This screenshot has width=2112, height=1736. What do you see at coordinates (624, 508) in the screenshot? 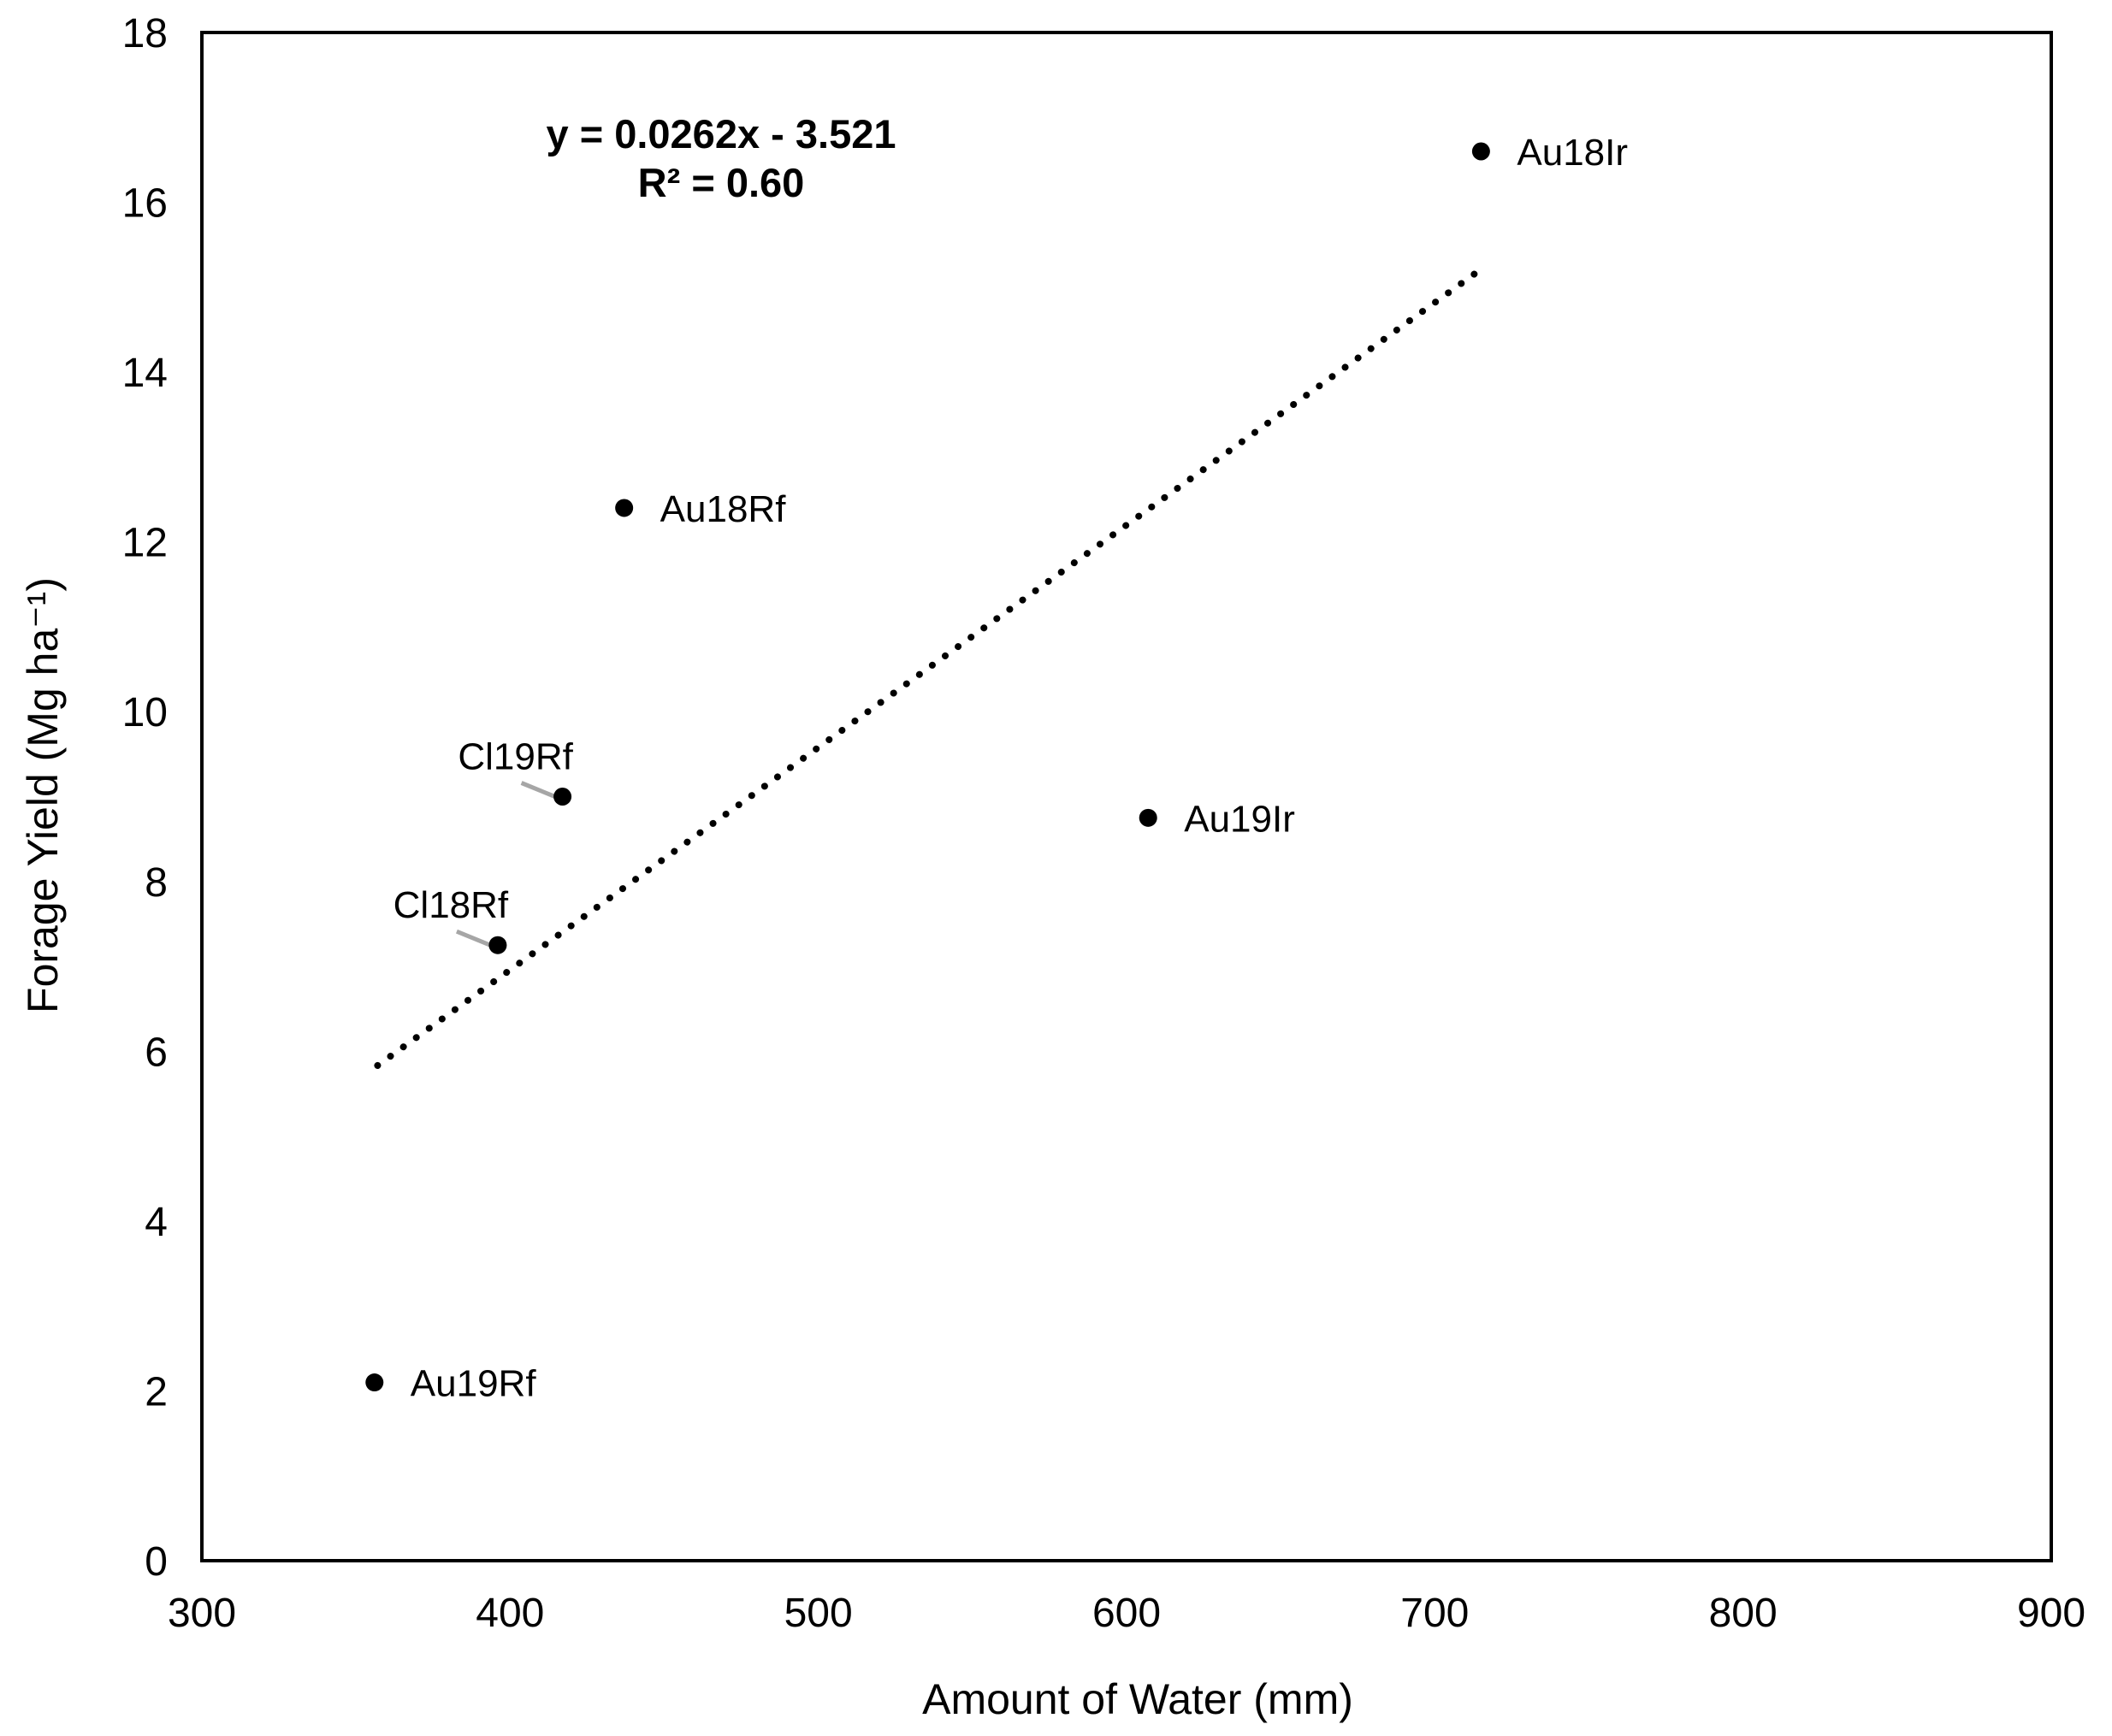
I see `point-marker-Au18Rf` at bounding box center [624, 508].